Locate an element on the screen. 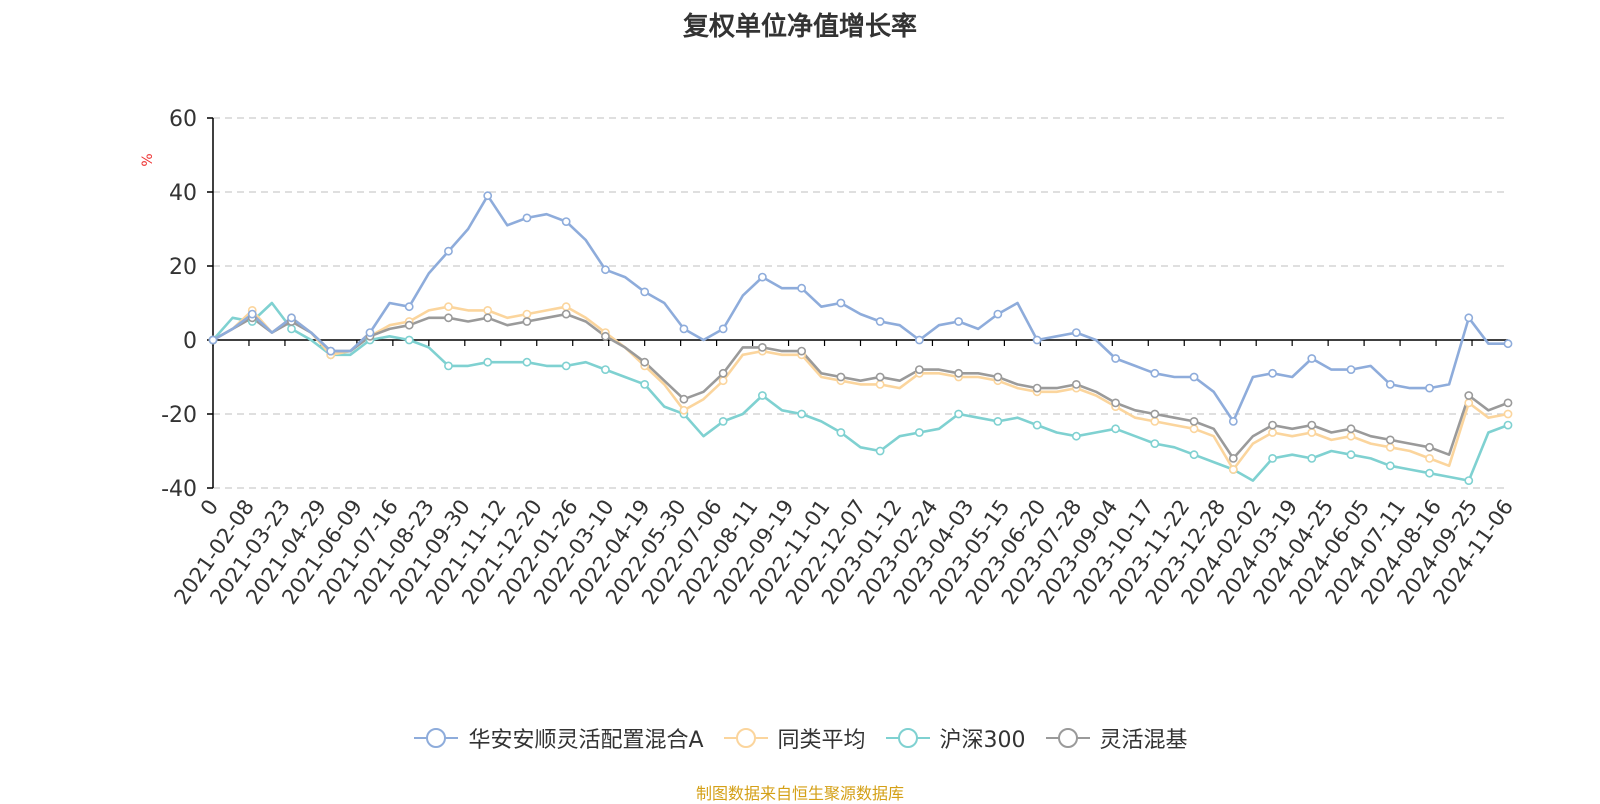 This screenshot has width=1600, height=804. series-line-category is located at coordinates (860, 386).